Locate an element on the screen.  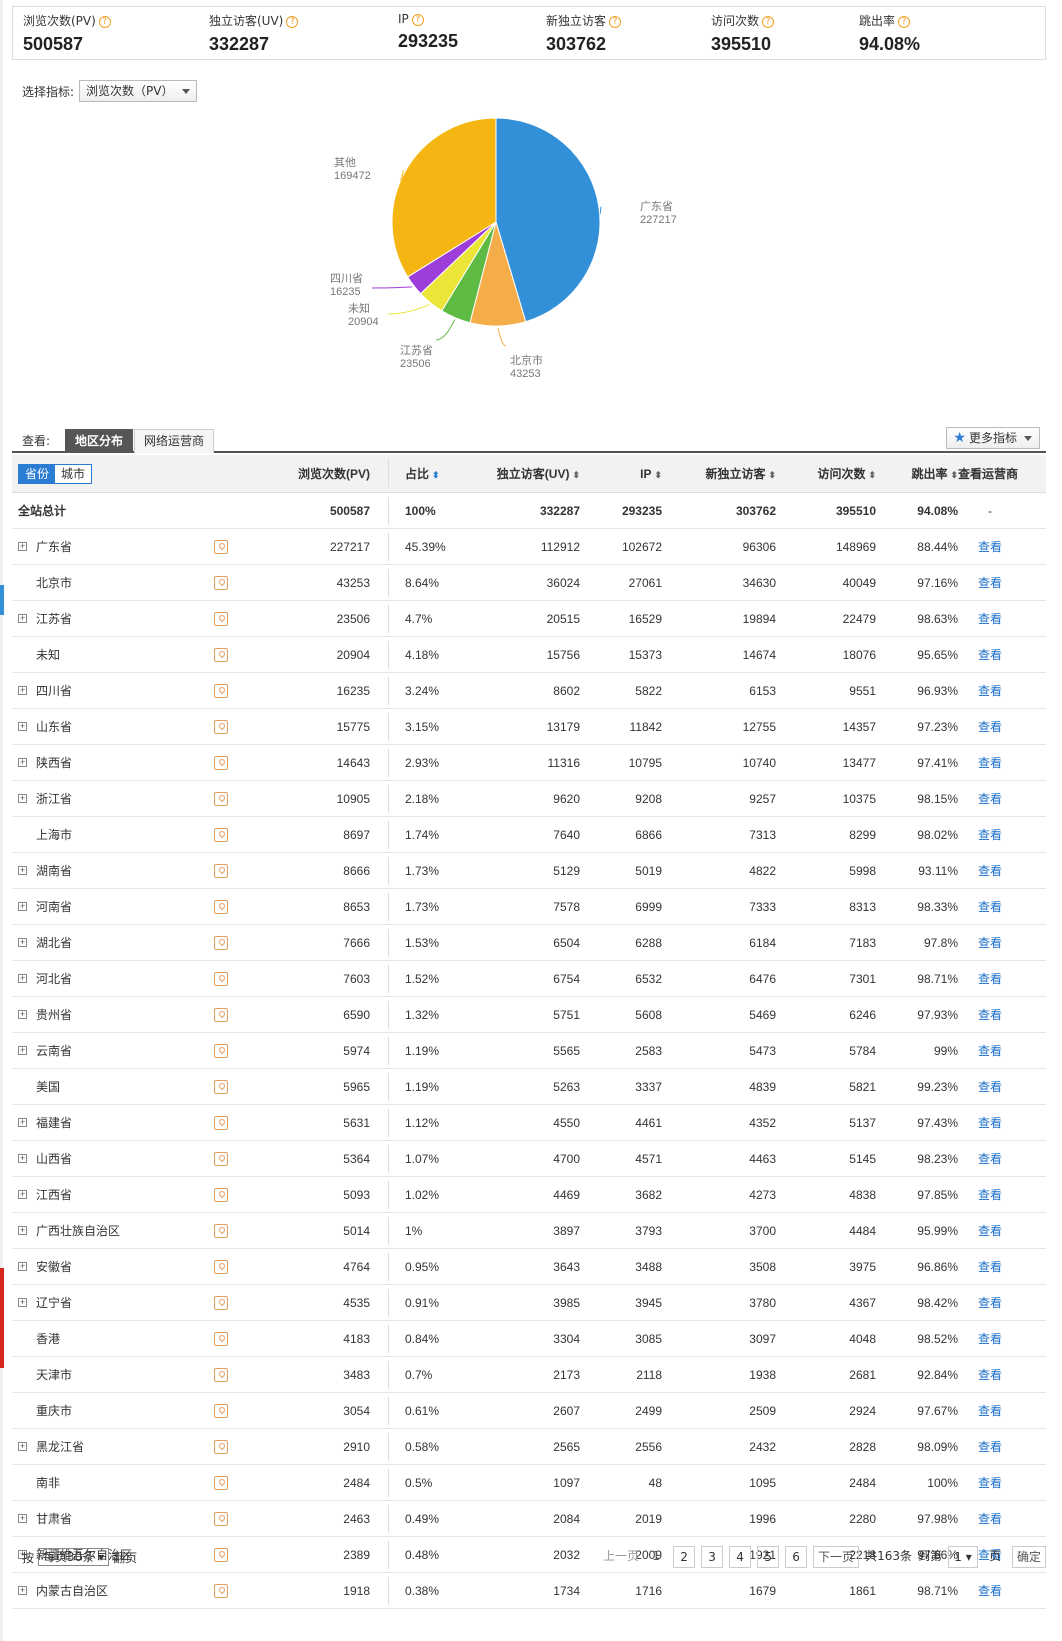
header-pct: 占比 ⬍ is located at coordinates (422, 473).